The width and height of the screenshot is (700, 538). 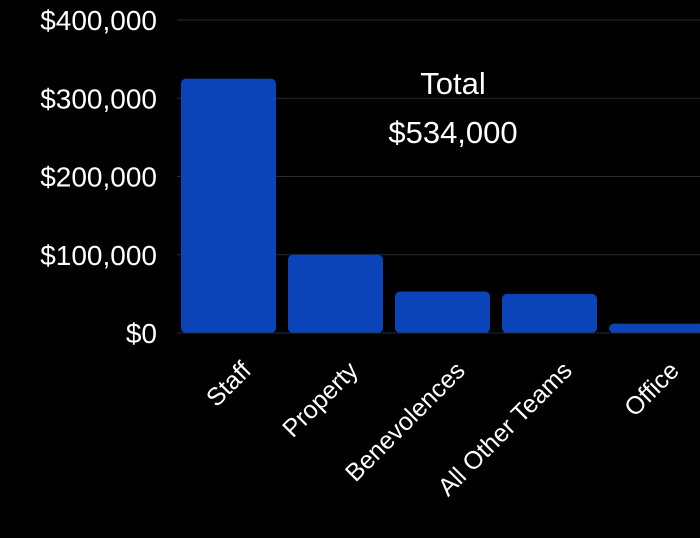 What do you see at coordinates (141, 333) in the screenshot?
I see `y-tick-label: $0` at bounding box center [141, 333].